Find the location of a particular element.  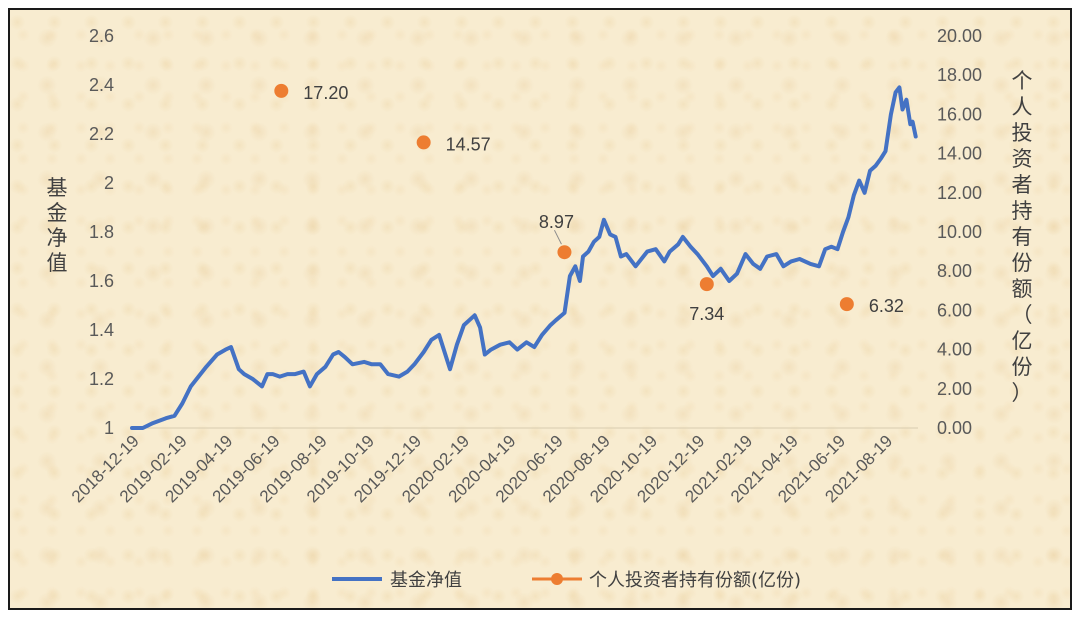

right-tick-label: 10.00 is located at coordinates (959, 232).